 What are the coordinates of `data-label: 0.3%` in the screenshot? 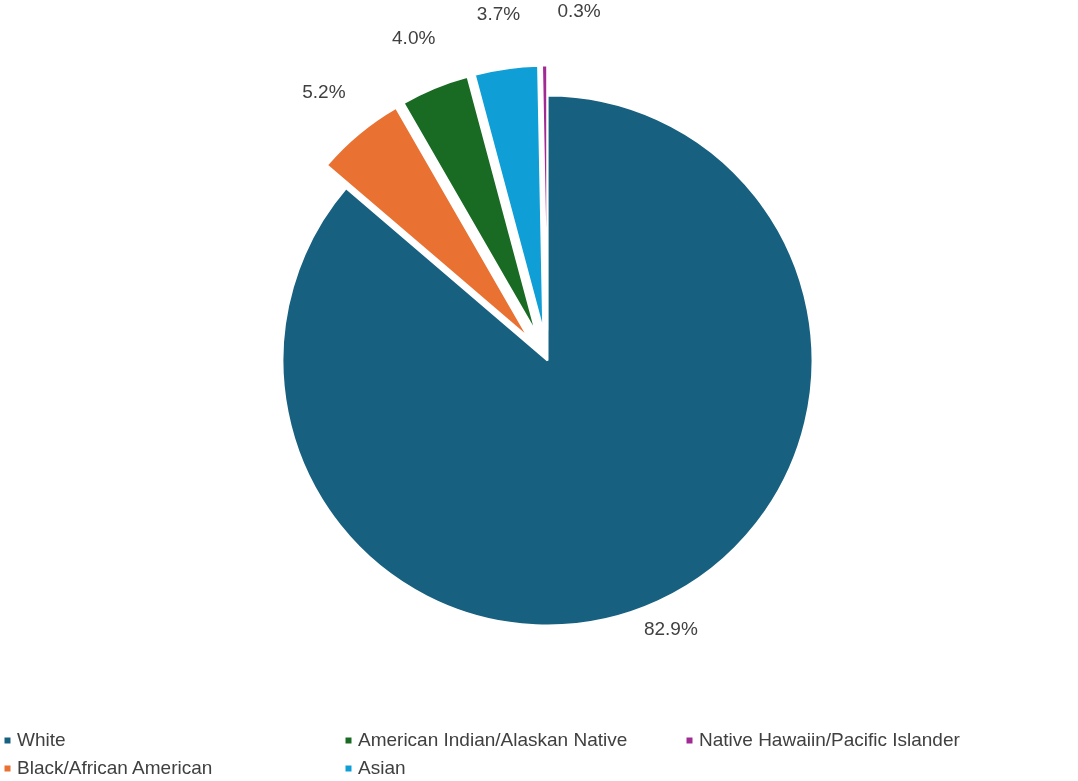 It's located at (579, 11).